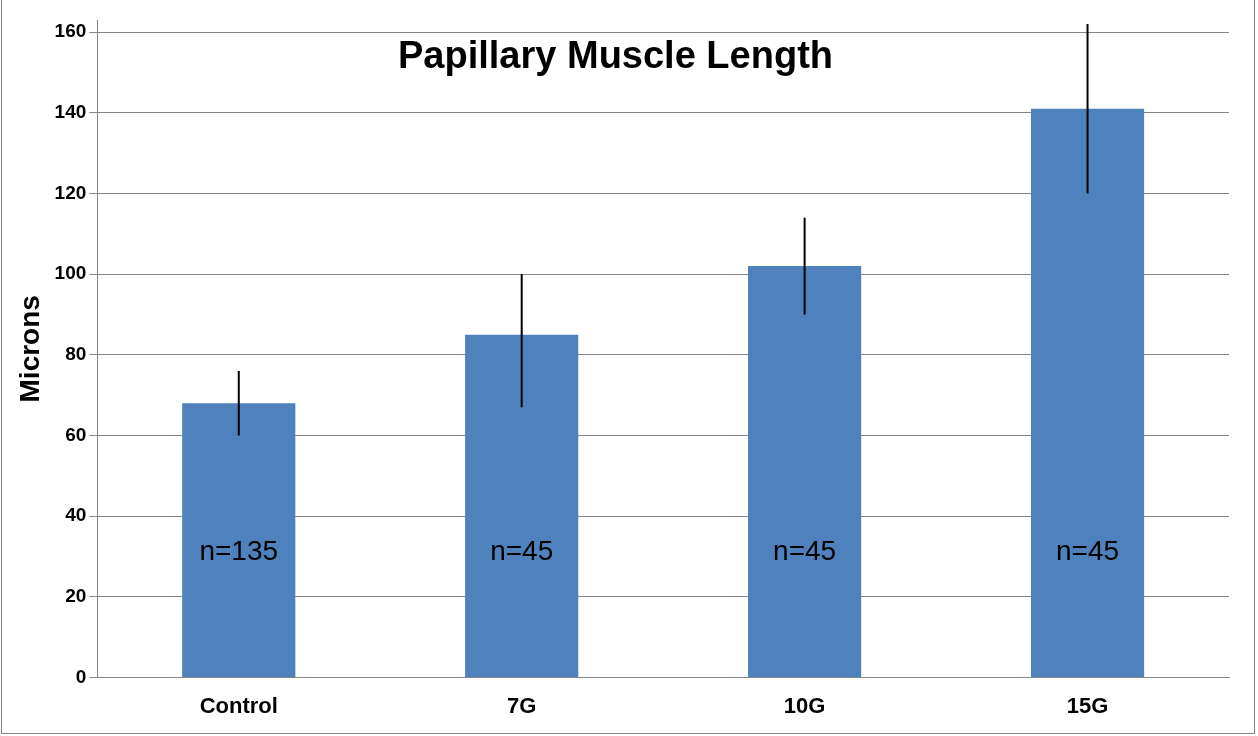 The height and width of the screenshot is (736, 1258). What do you see at coordinates (238, 705) in the screenshot?
I see `x-tick-label: Control` at bounding box center [238, 705].